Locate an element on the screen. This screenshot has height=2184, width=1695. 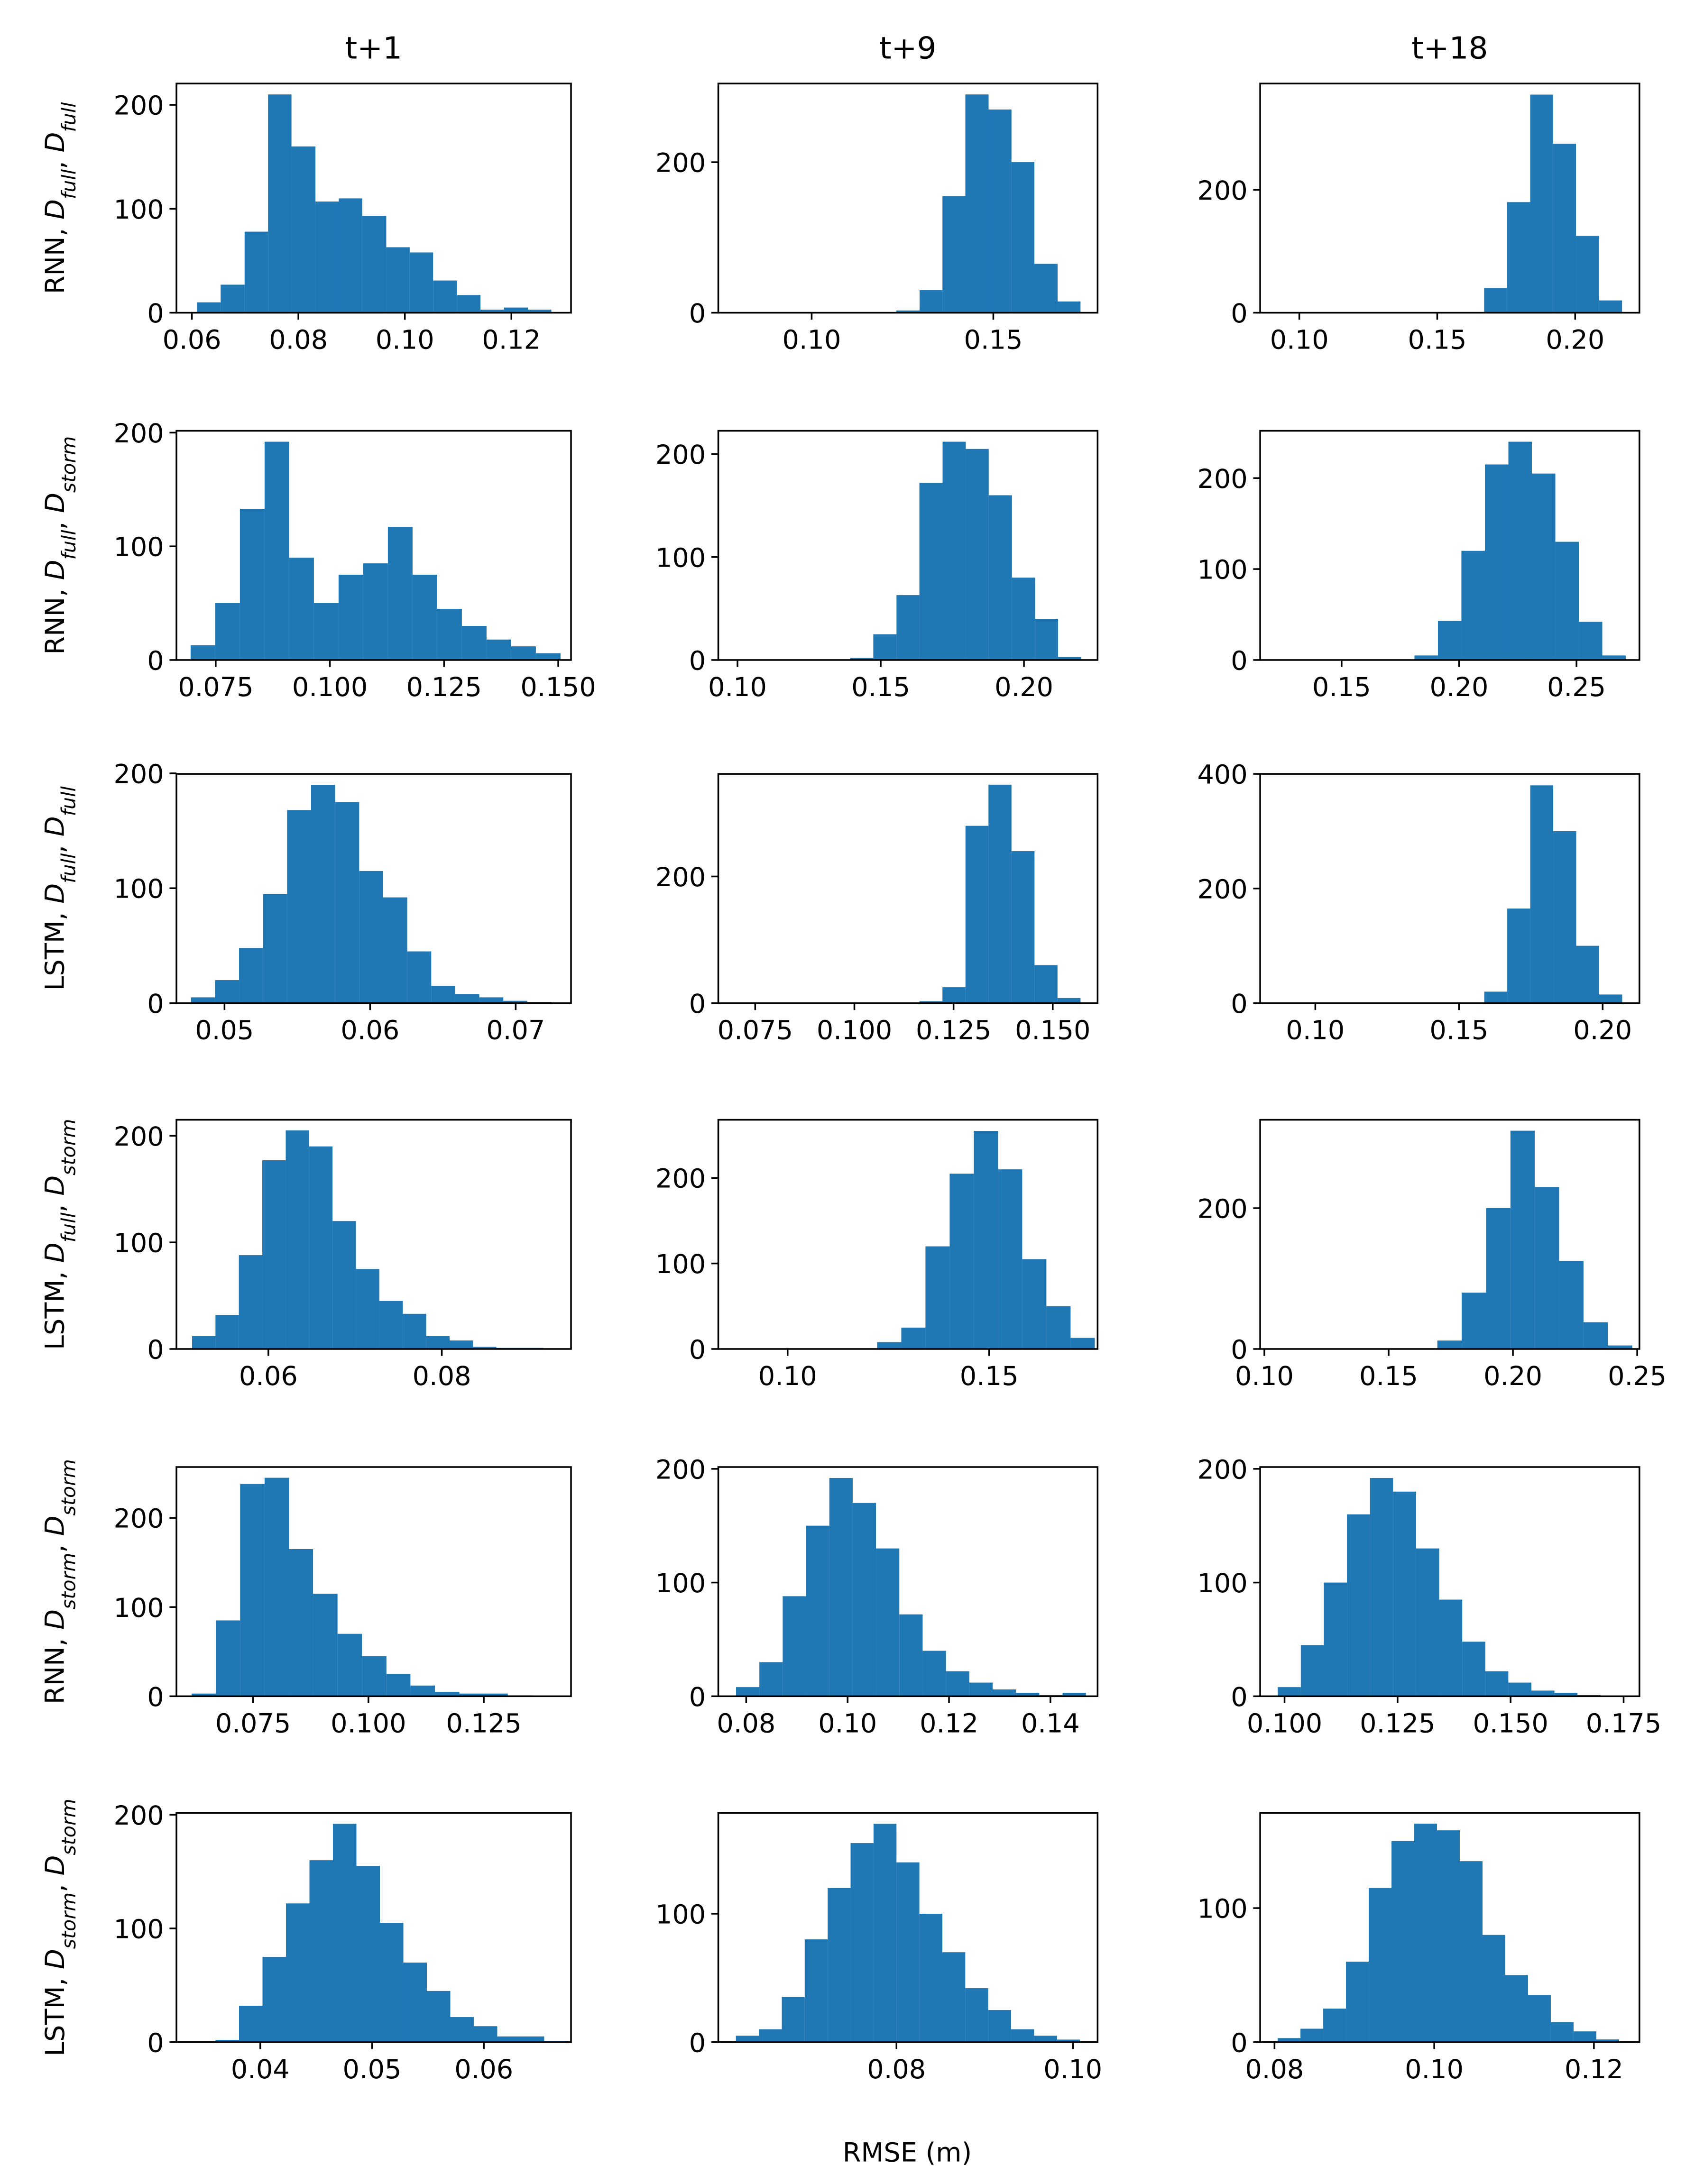
y-label-part: , is located at coordinates (55, 1884).